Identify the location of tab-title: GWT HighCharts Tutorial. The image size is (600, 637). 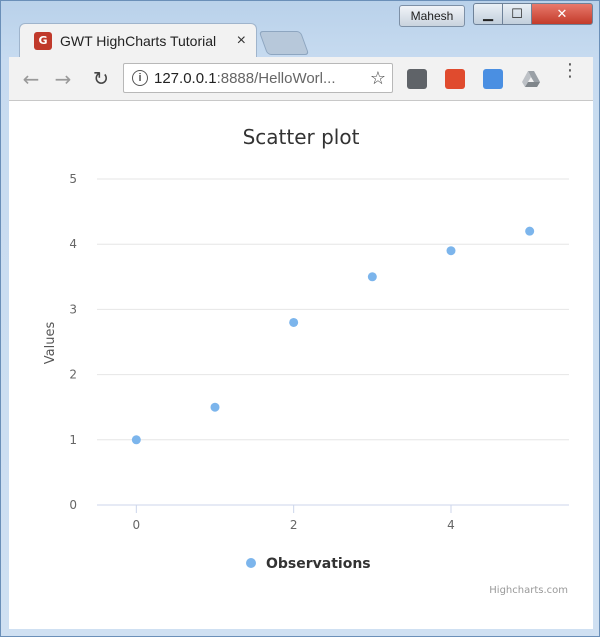
(138, 40).